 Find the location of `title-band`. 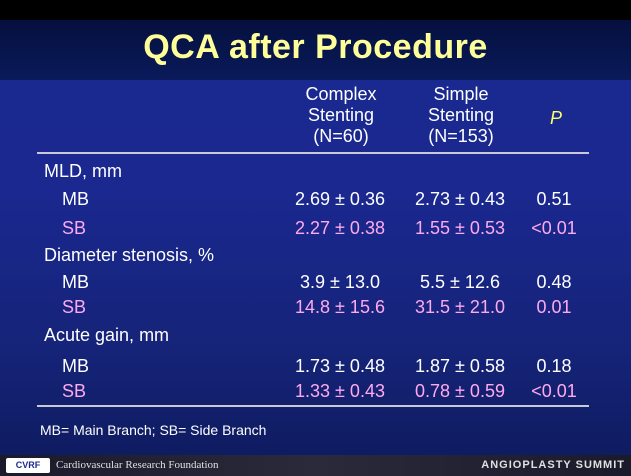

title-band is located at coordinates (315, 50).